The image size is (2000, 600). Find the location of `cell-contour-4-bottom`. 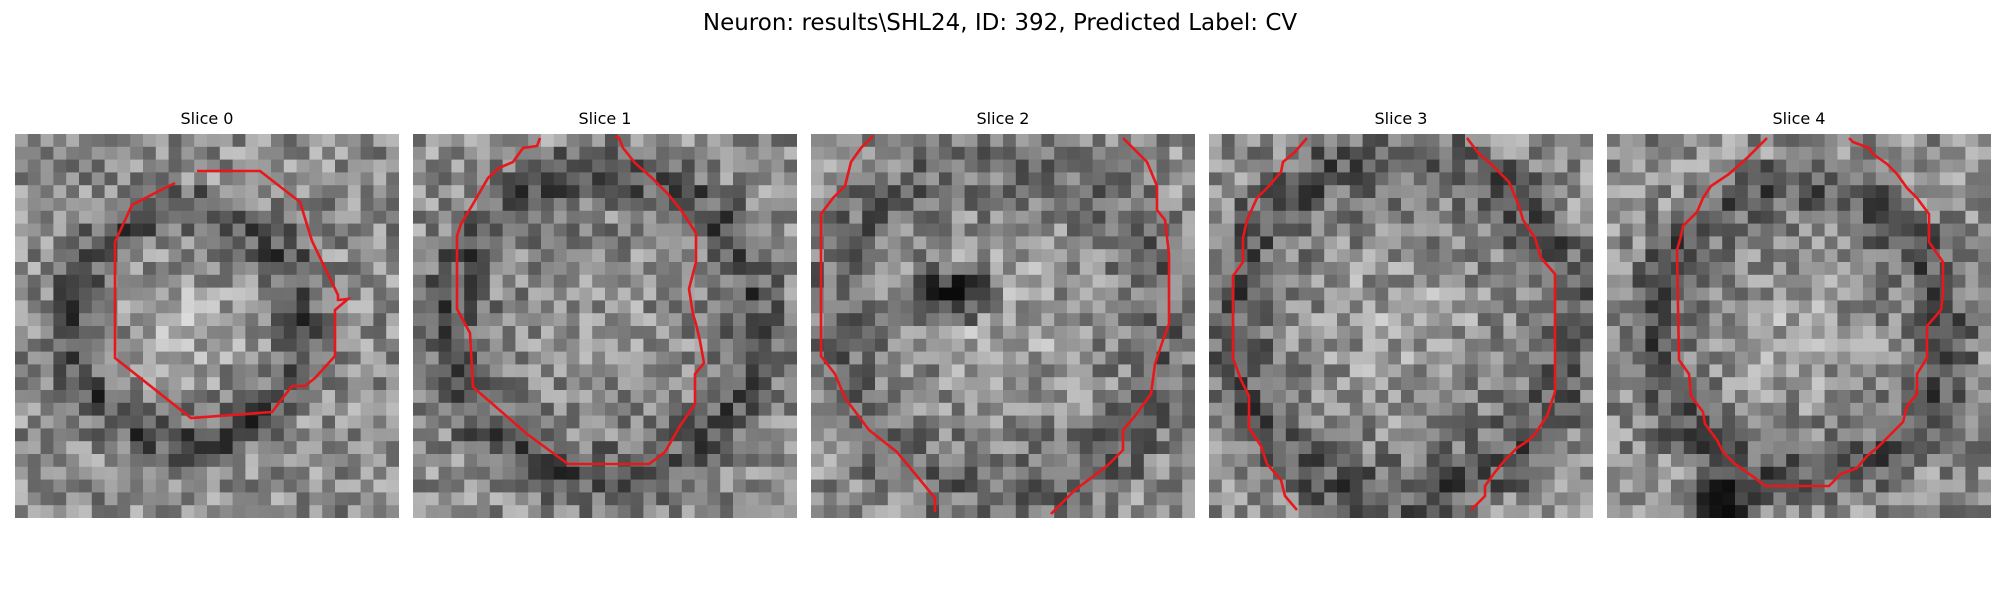

cell-contour-4-bottom is located at coordinates (1855, 312).